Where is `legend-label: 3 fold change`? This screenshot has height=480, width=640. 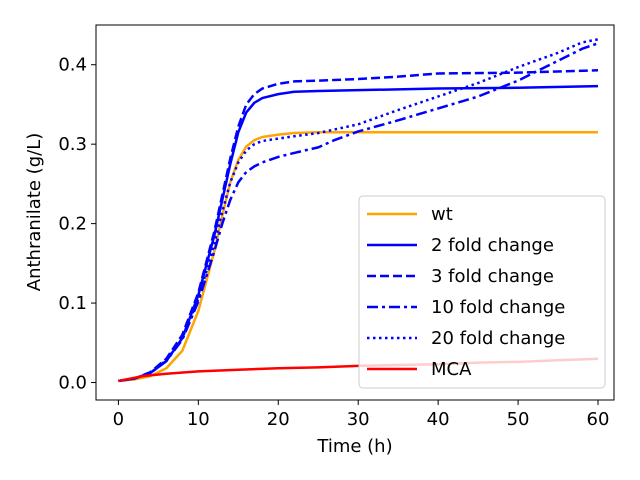 legend-label: 3 fold change is located at coordinates (492, 276).